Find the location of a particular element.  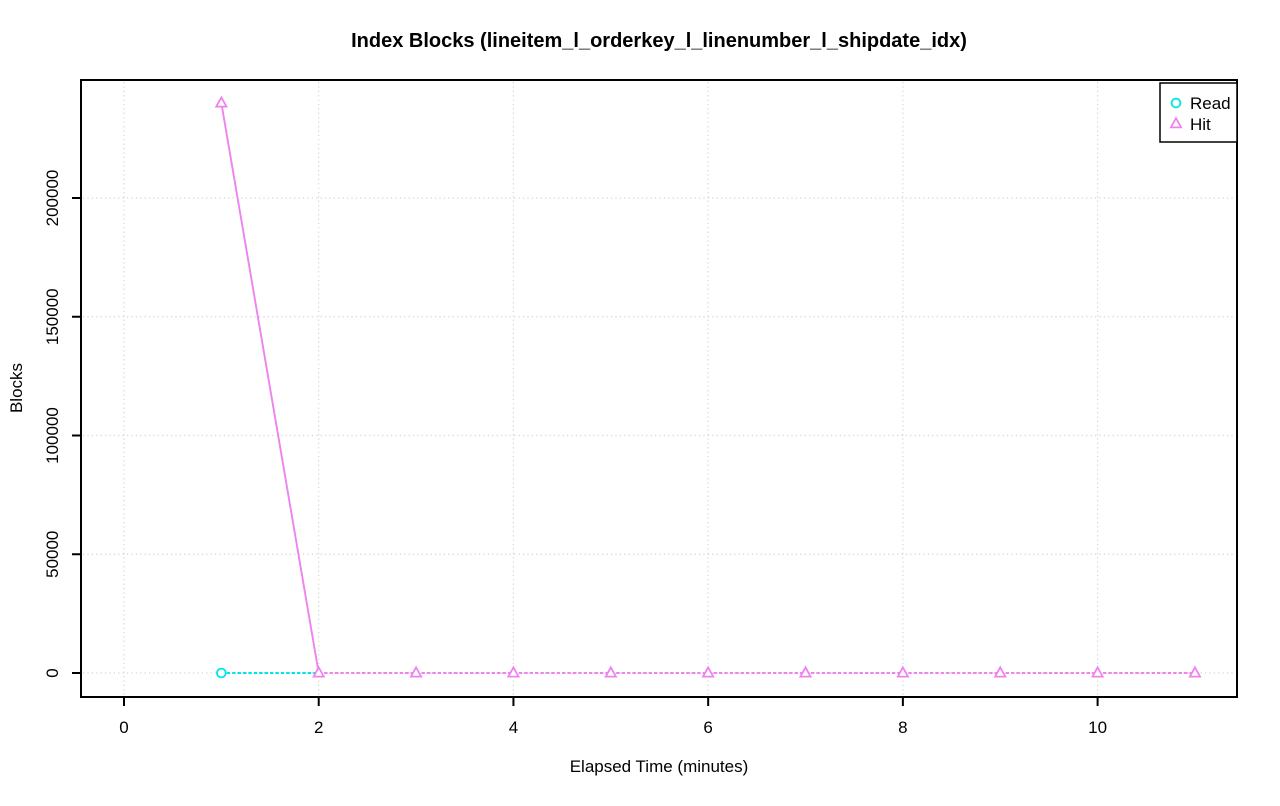

y-axis: 0 50000 100000 150000 200000 is located at coordinates (62, 424).